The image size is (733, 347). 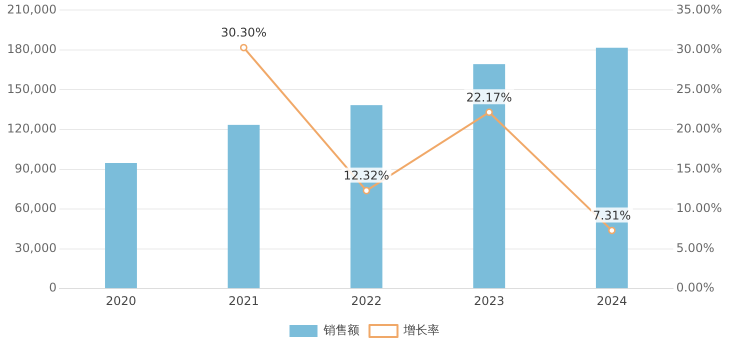 I want to click on x-tick-label: 2021, so click(x=243, y=301).